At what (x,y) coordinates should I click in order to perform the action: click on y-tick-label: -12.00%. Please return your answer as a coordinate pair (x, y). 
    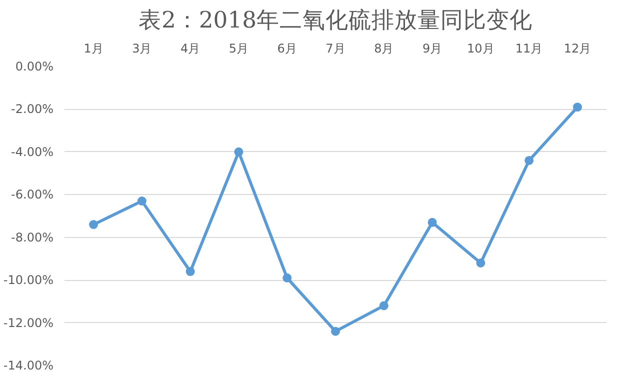
    Looking at the image, I should click on (28, 323).